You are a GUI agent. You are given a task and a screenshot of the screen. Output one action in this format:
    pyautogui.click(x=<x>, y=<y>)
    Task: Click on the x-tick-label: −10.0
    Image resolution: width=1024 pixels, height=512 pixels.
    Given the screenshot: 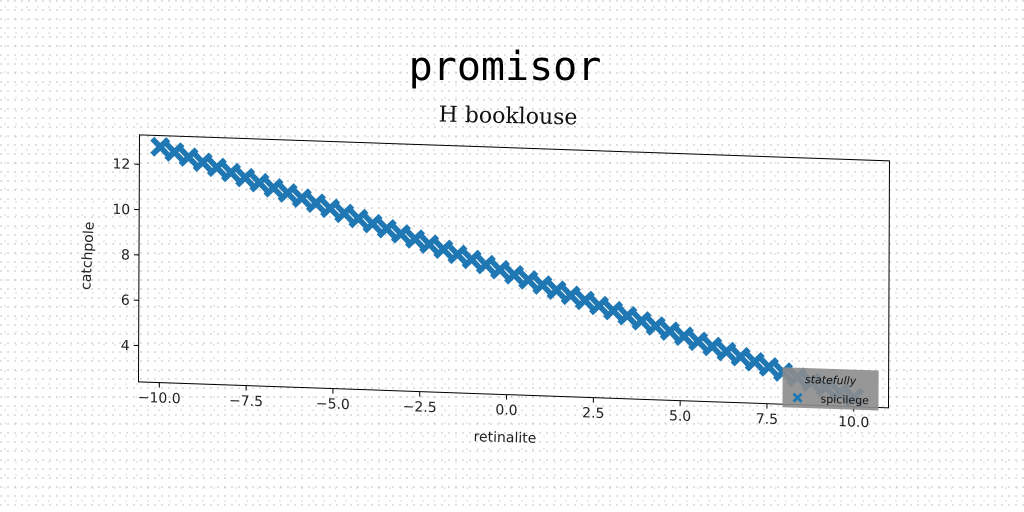 What is the action you would take?
    pyautogui.click(x=159, y=398)
    